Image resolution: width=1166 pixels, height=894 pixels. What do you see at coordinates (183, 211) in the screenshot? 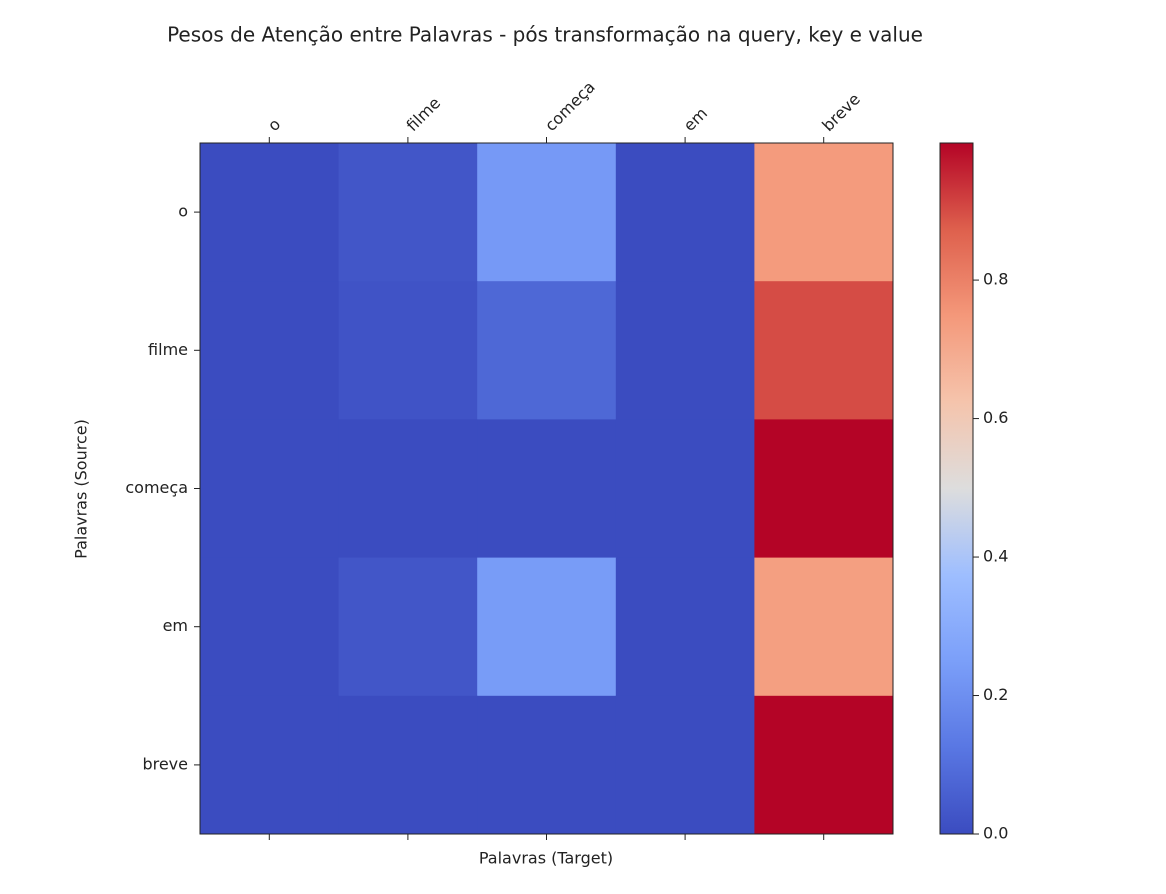
I see `y-tick-label: o` at bounding box center [183, 211].